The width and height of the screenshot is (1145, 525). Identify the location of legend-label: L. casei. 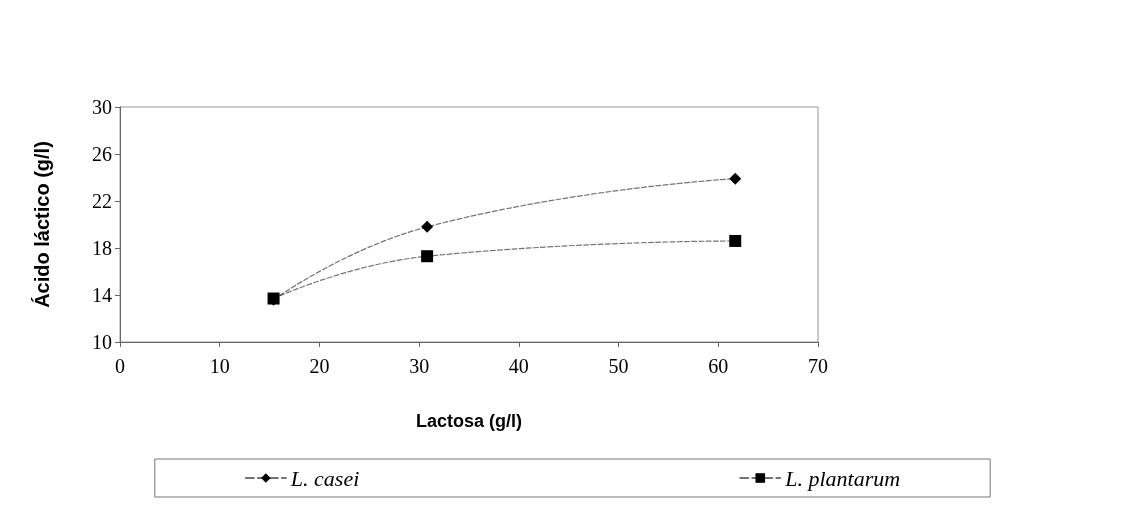
(324, 478).